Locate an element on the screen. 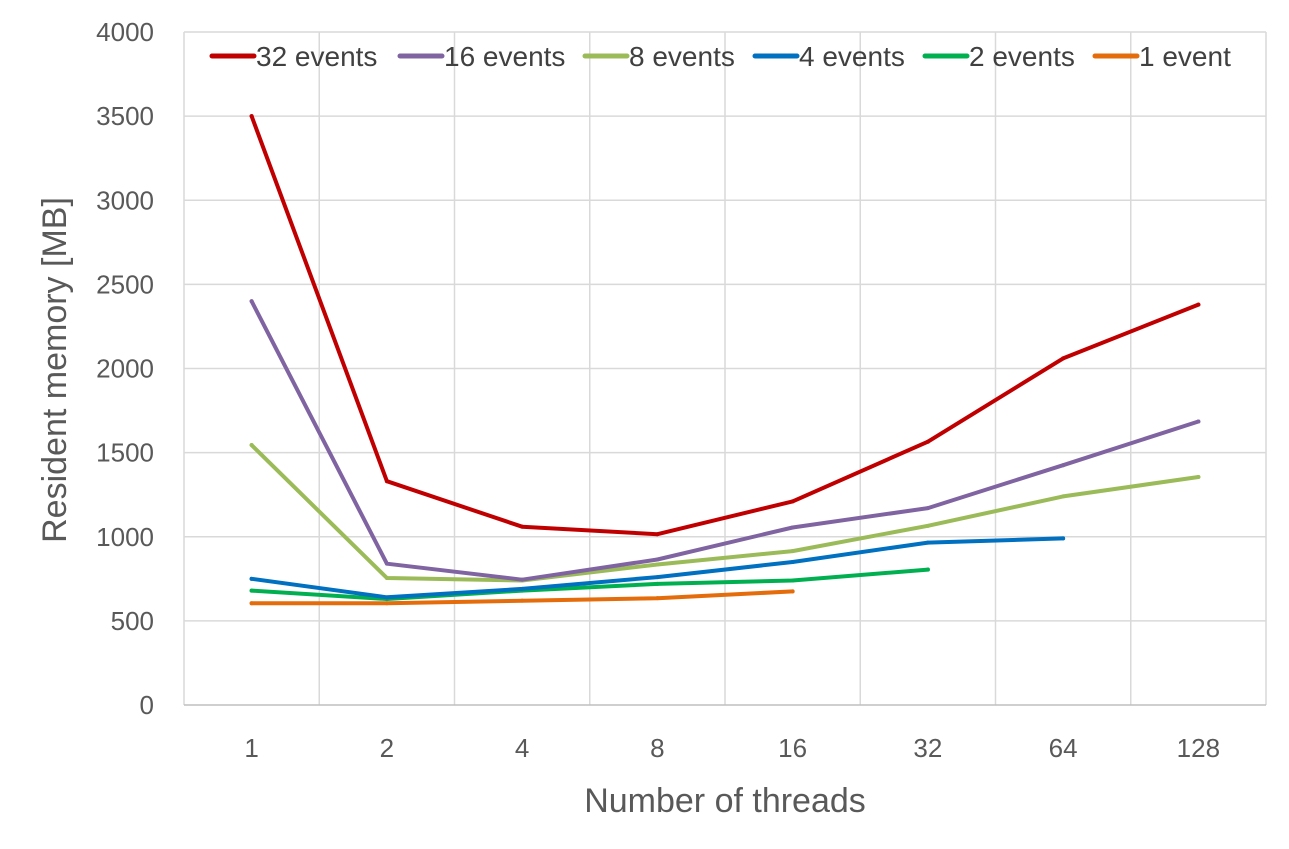 This screenshot has width=1289, height=849. legend-item: 1 event is located at coordinates (1161, 56).